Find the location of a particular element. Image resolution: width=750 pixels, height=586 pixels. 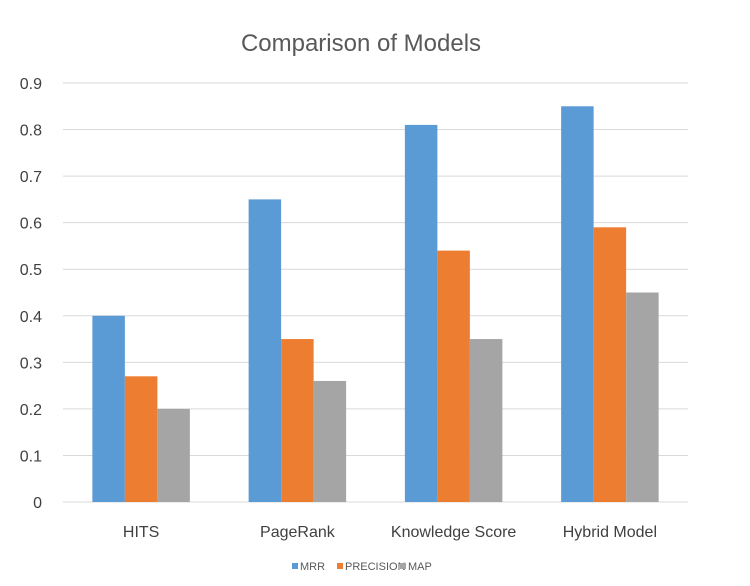

legend-label-map: MAP is located at coordinates (420, 567).